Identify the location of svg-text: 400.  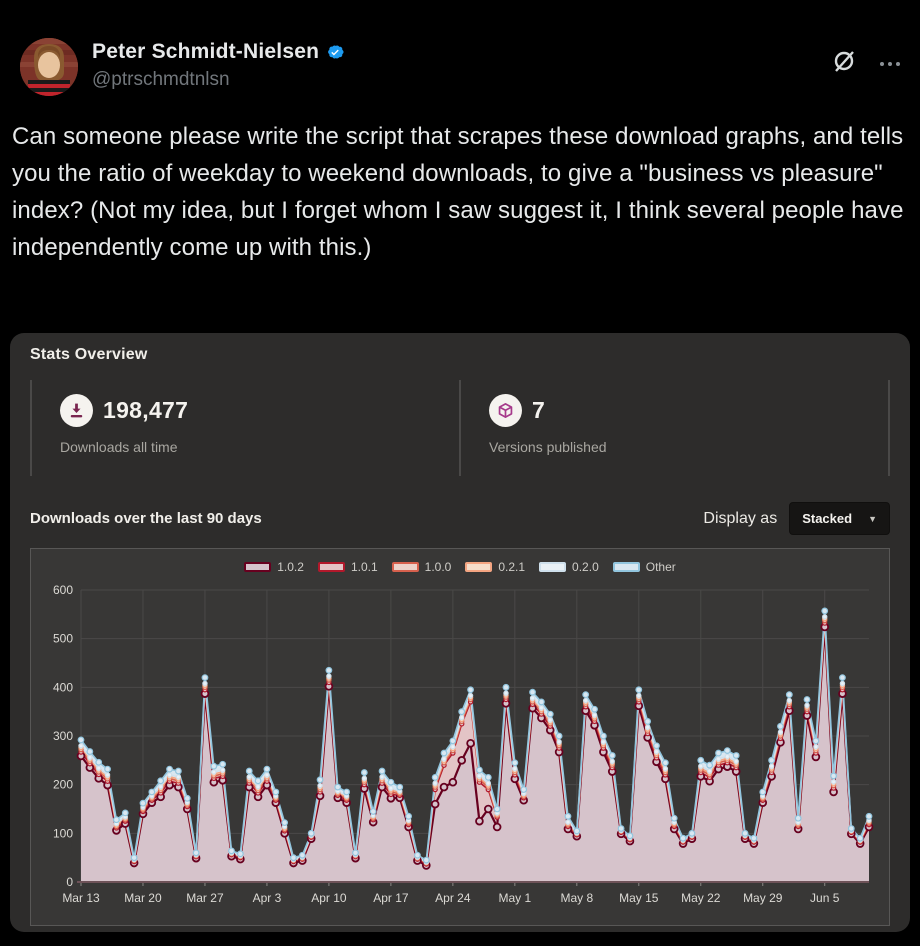
(63, 687).